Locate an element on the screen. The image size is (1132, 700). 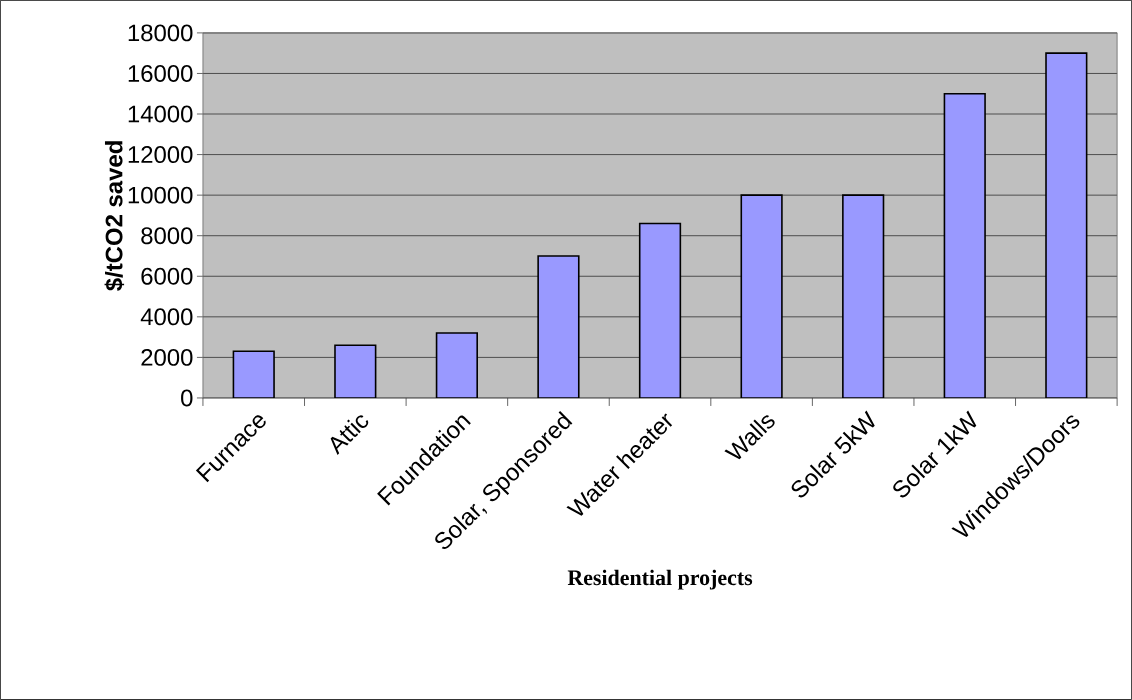
y-tick-label: 12000 is located at coordinates (160, 155).